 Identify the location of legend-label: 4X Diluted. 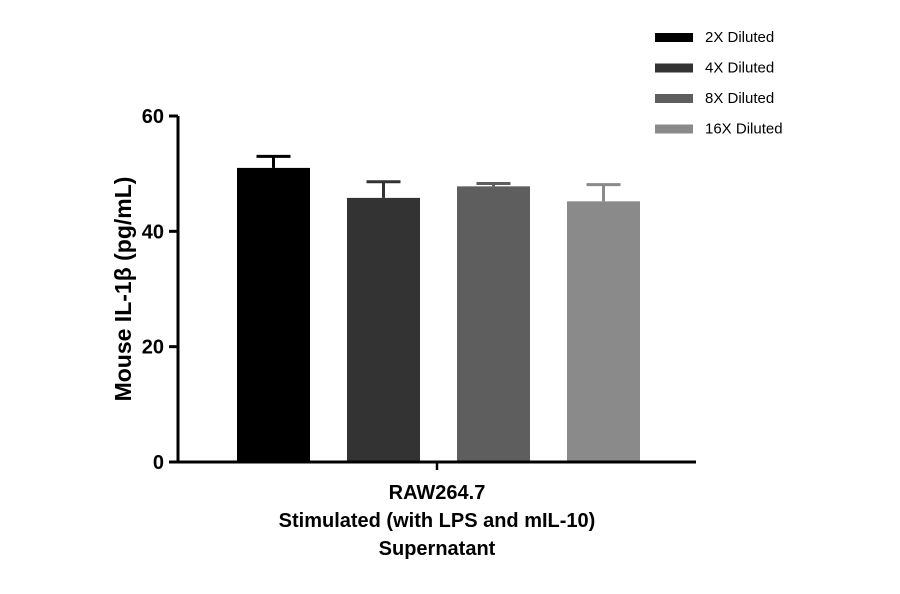
(739, 68).